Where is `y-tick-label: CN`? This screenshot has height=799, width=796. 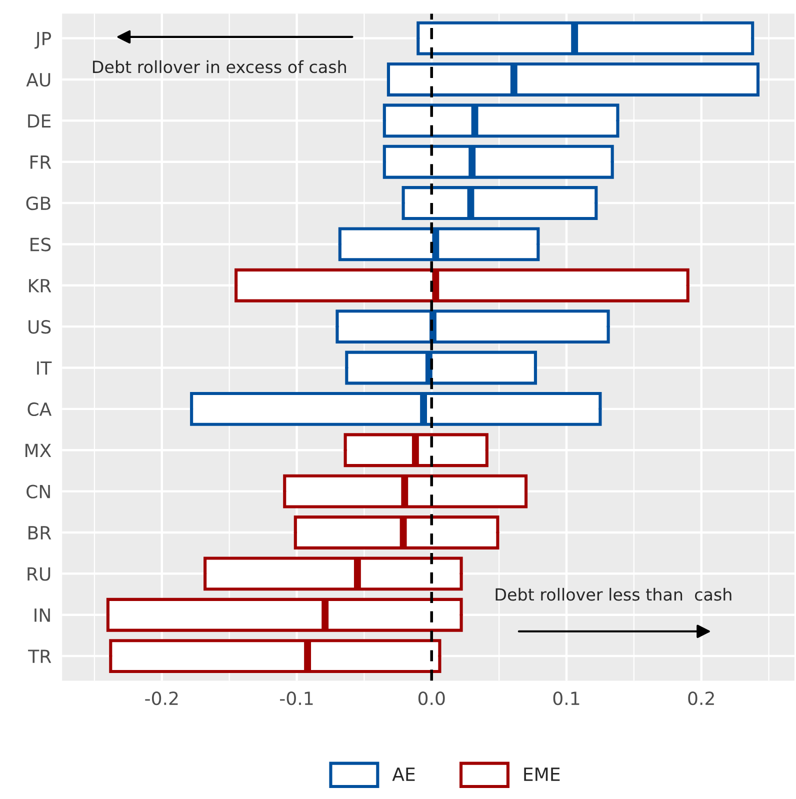
y-tick-label: CN is located at coordinates (38, 491).